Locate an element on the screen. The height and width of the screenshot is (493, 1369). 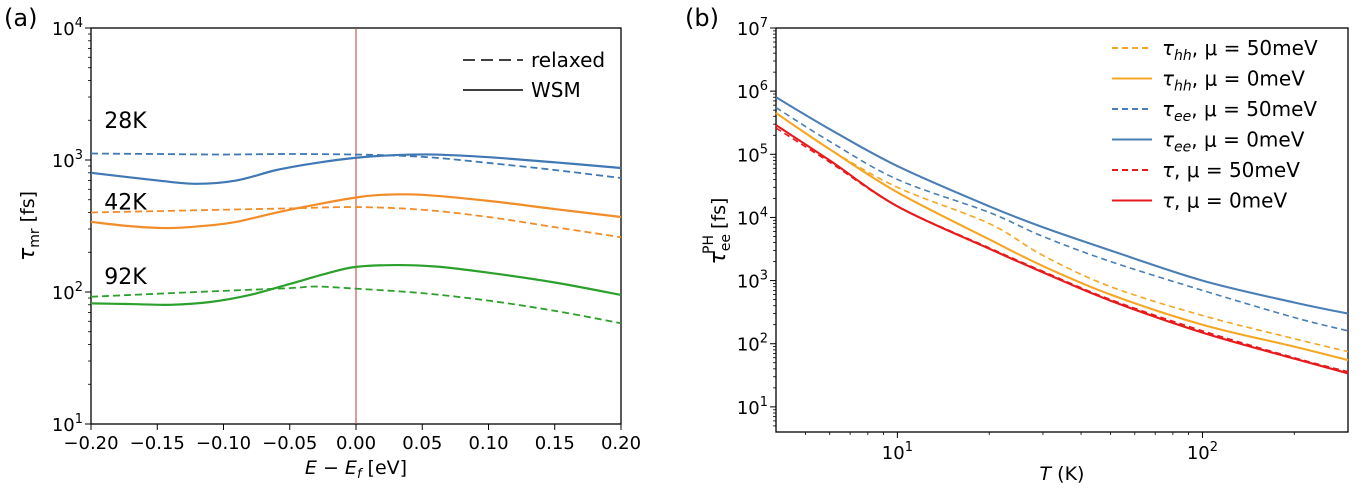
x-tick-label-a: 0.05 is located at coordinates (422, 443).